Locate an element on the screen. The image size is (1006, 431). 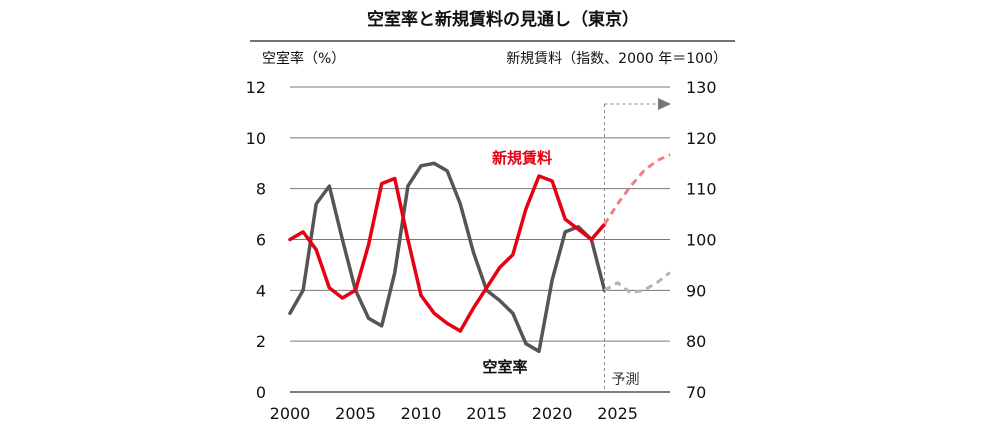
right-tick-label: 120 is located at coordinates (701, 138).